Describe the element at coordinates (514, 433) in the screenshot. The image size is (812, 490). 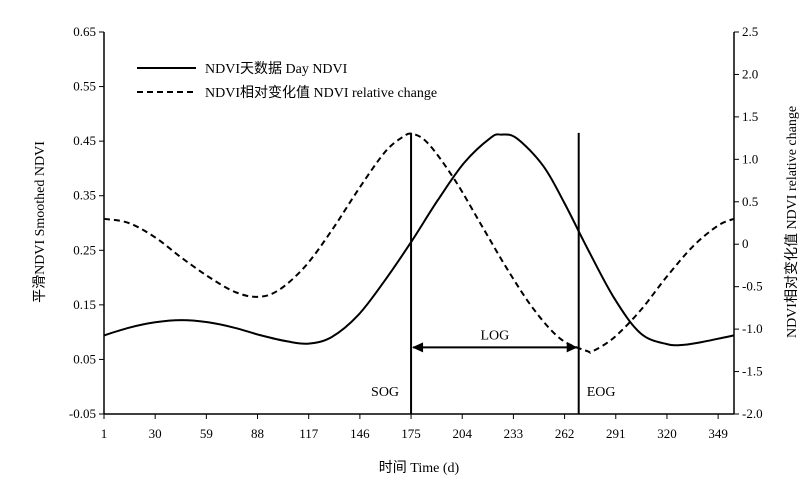
I see `x-tick-label: 233` at that location.